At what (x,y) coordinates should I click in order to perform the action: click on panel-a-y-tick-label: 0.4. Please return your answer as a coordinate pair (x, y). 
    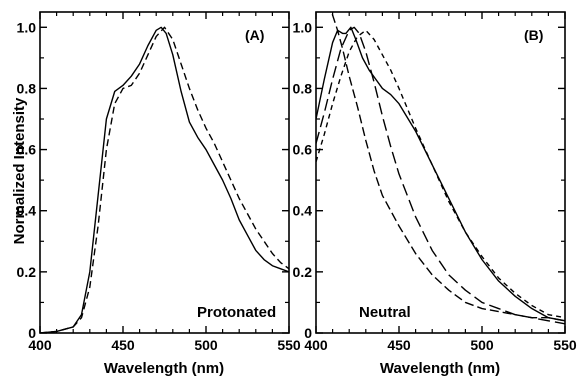
    Looking at the image, I should click on (27, 211).